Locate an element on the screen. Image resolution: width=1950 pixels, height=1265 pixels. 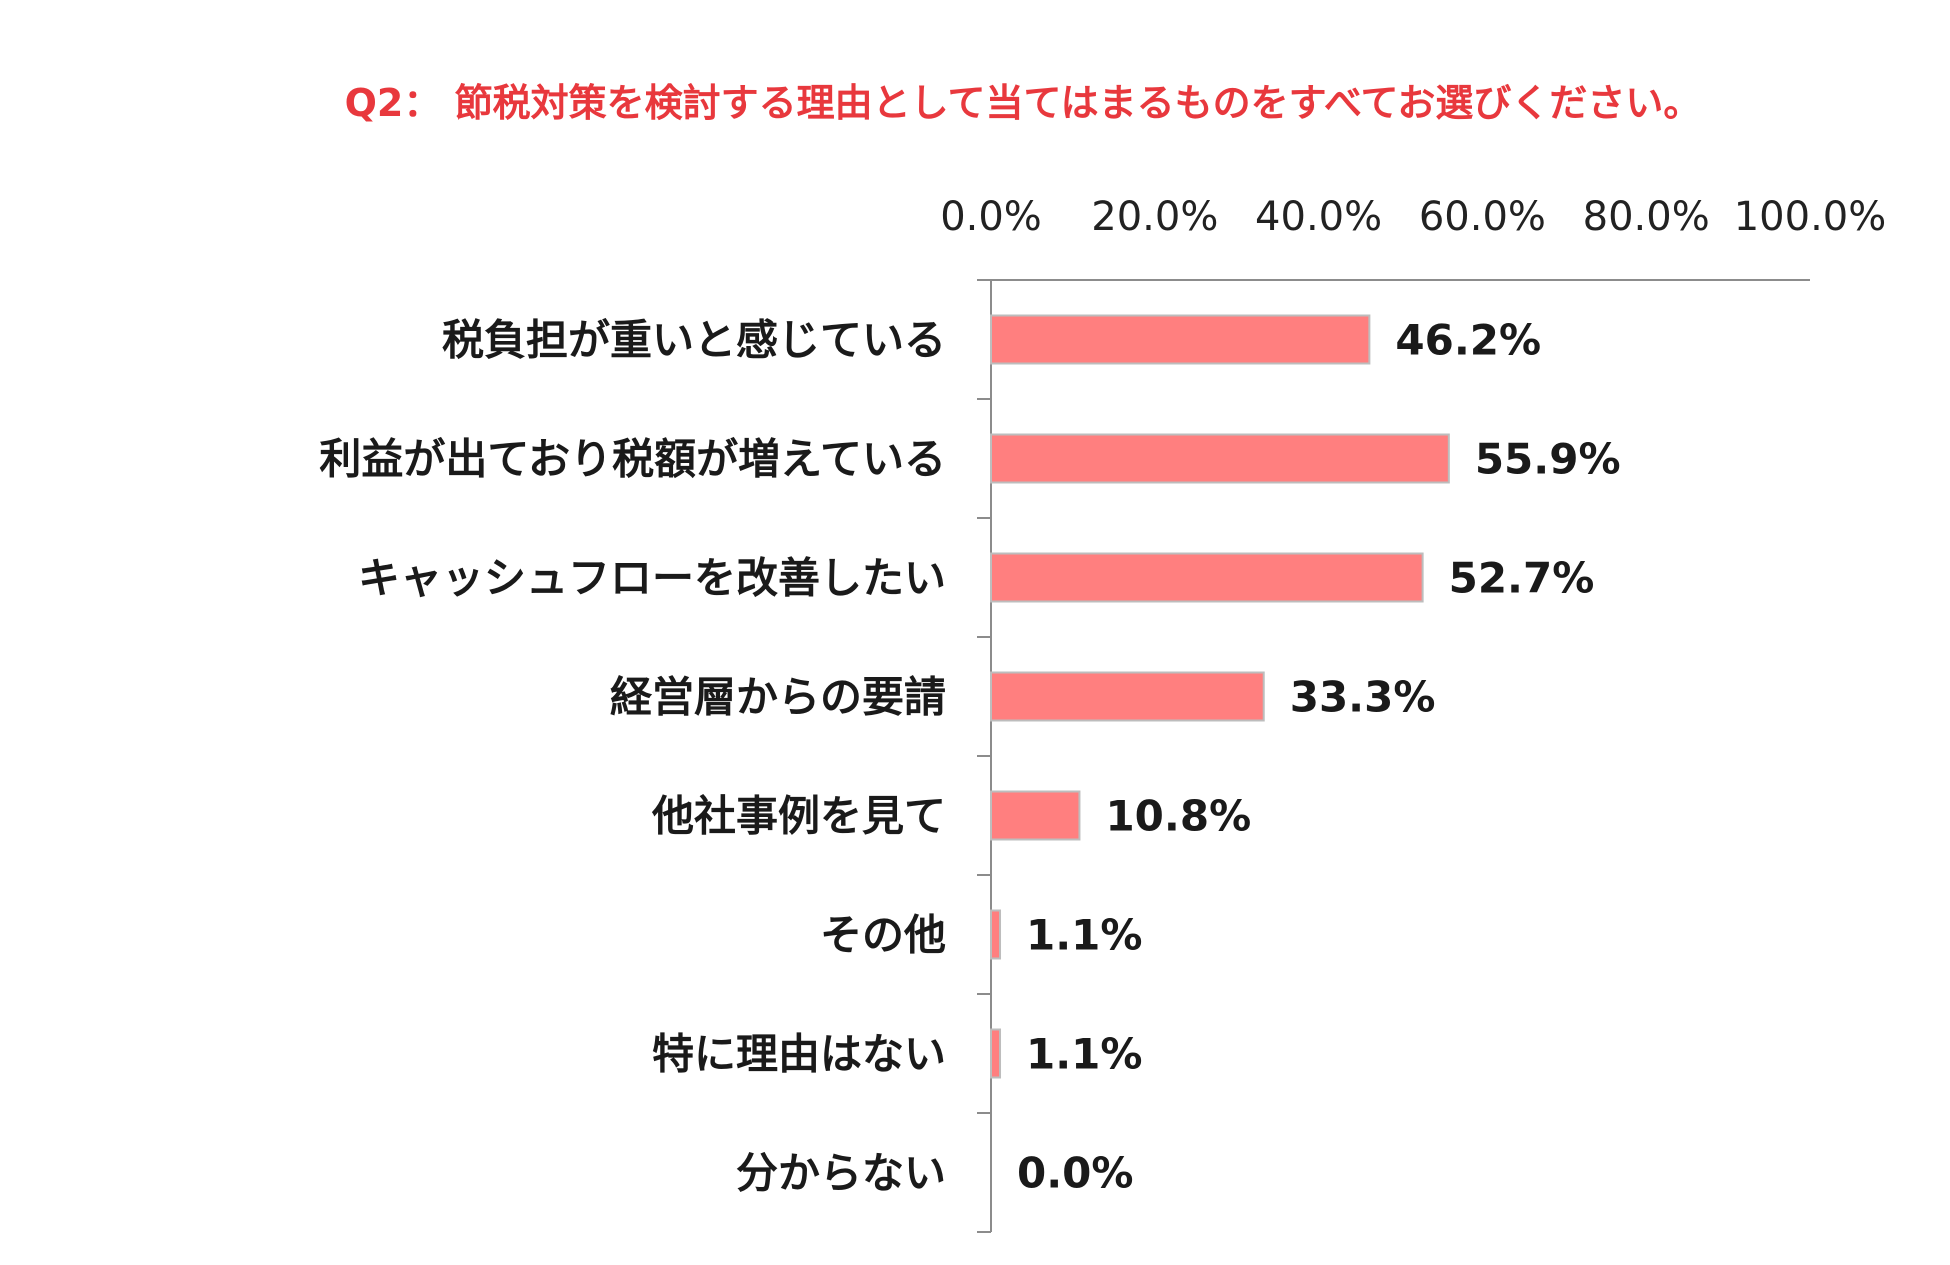
value-label: 33.3% is located at coordinates (1363, 697).